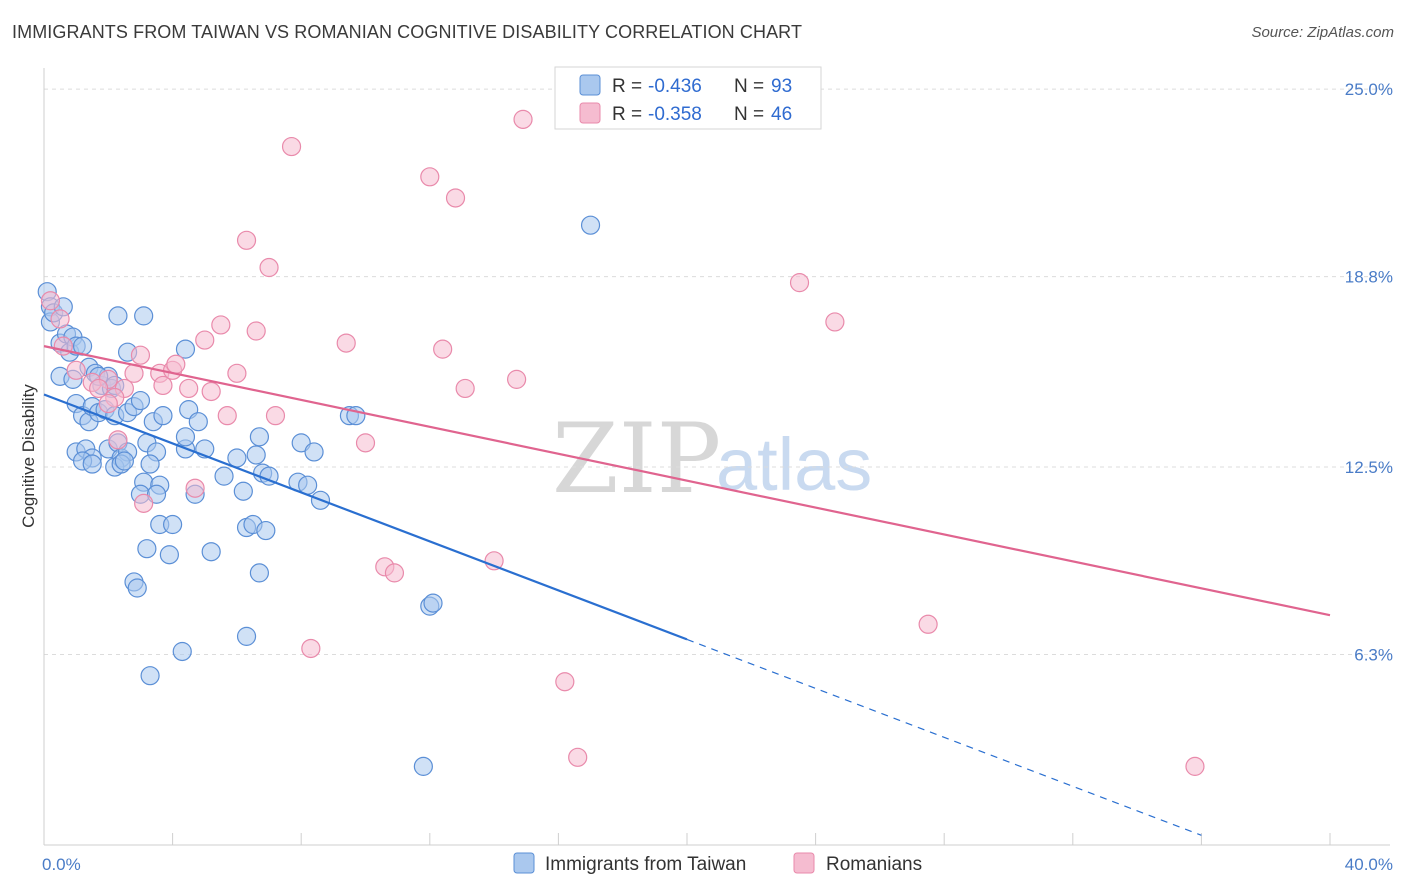  What do you see at coordinates (1369, 89) in the screenshot?
I see `y-tick-label: 25.0%` at bounding box center [1369, 89].